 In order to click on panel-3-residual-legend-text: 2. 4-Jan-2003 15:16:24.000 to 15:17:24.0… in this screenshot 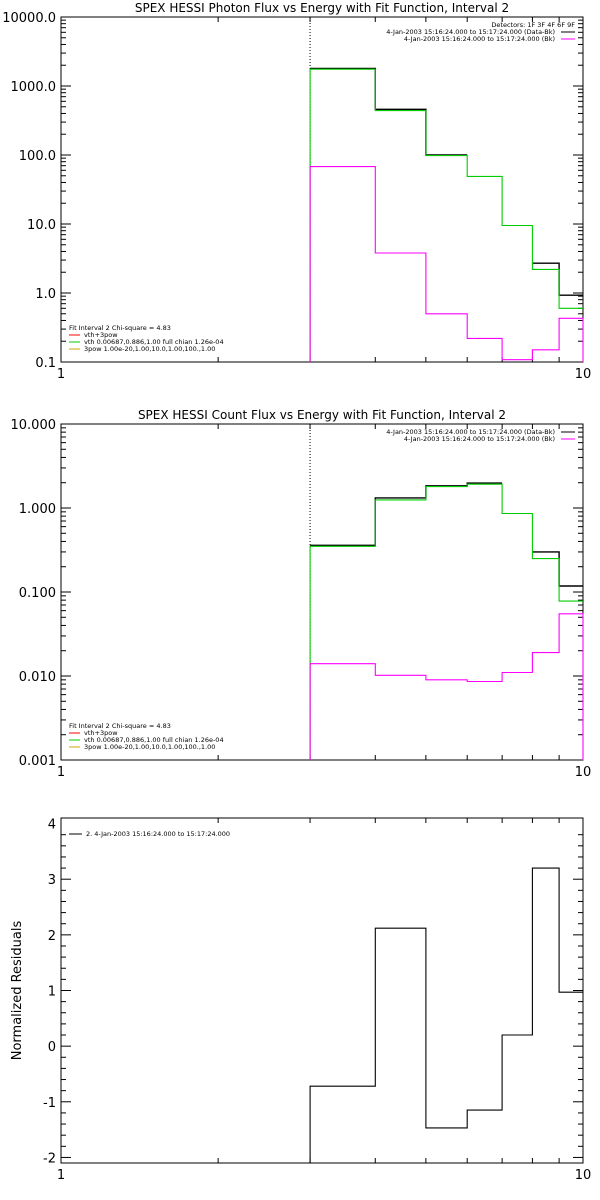, I will do `click(158, 834)`.